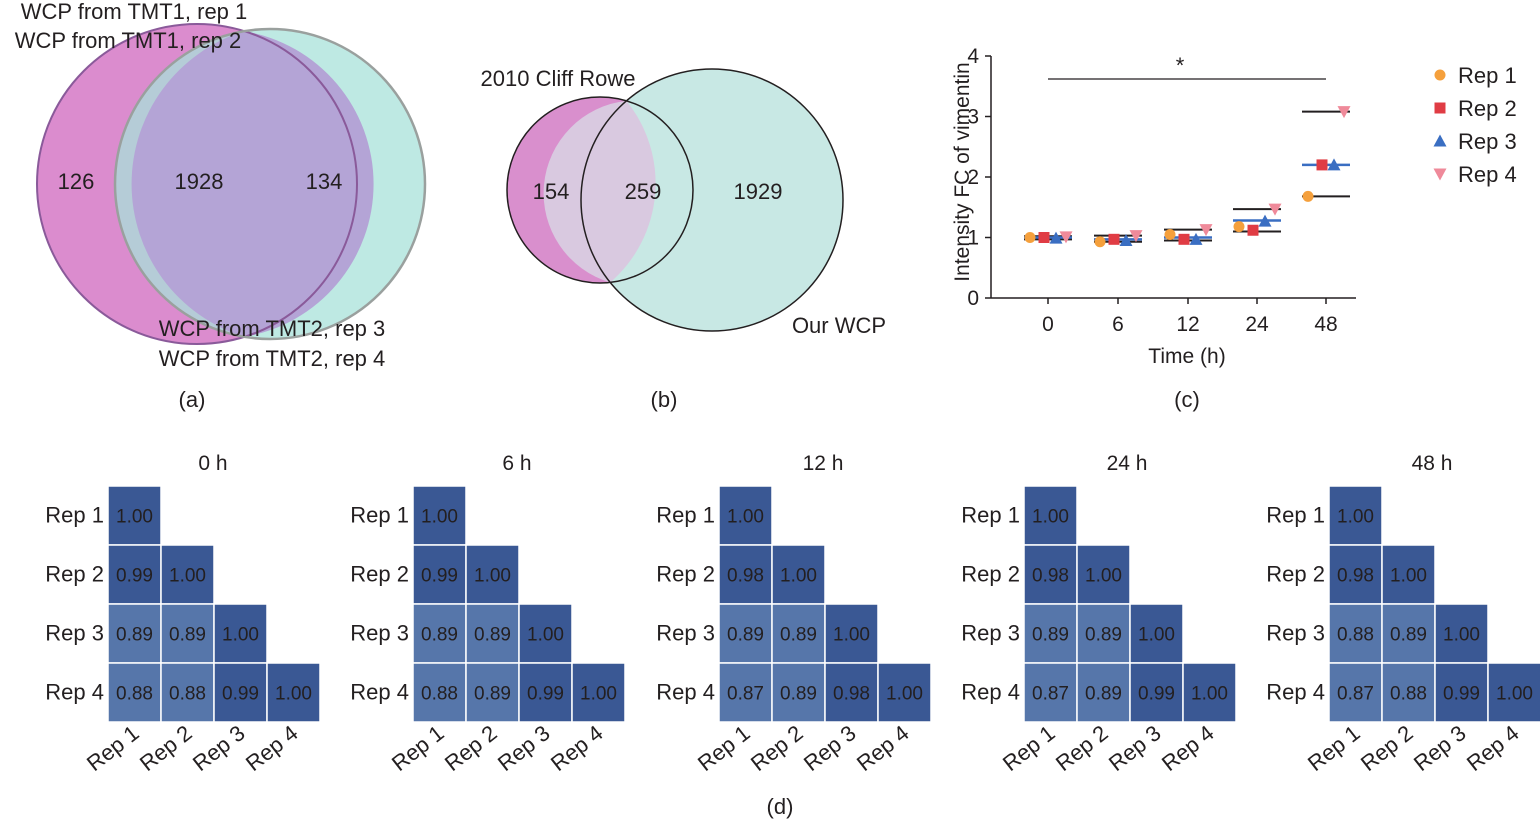 This screenshot has width=1540, height=822. Describe the element at coordinates (1050, 694) in the screenshot. I see `heatmap-cell-value: 0.87` at that location.